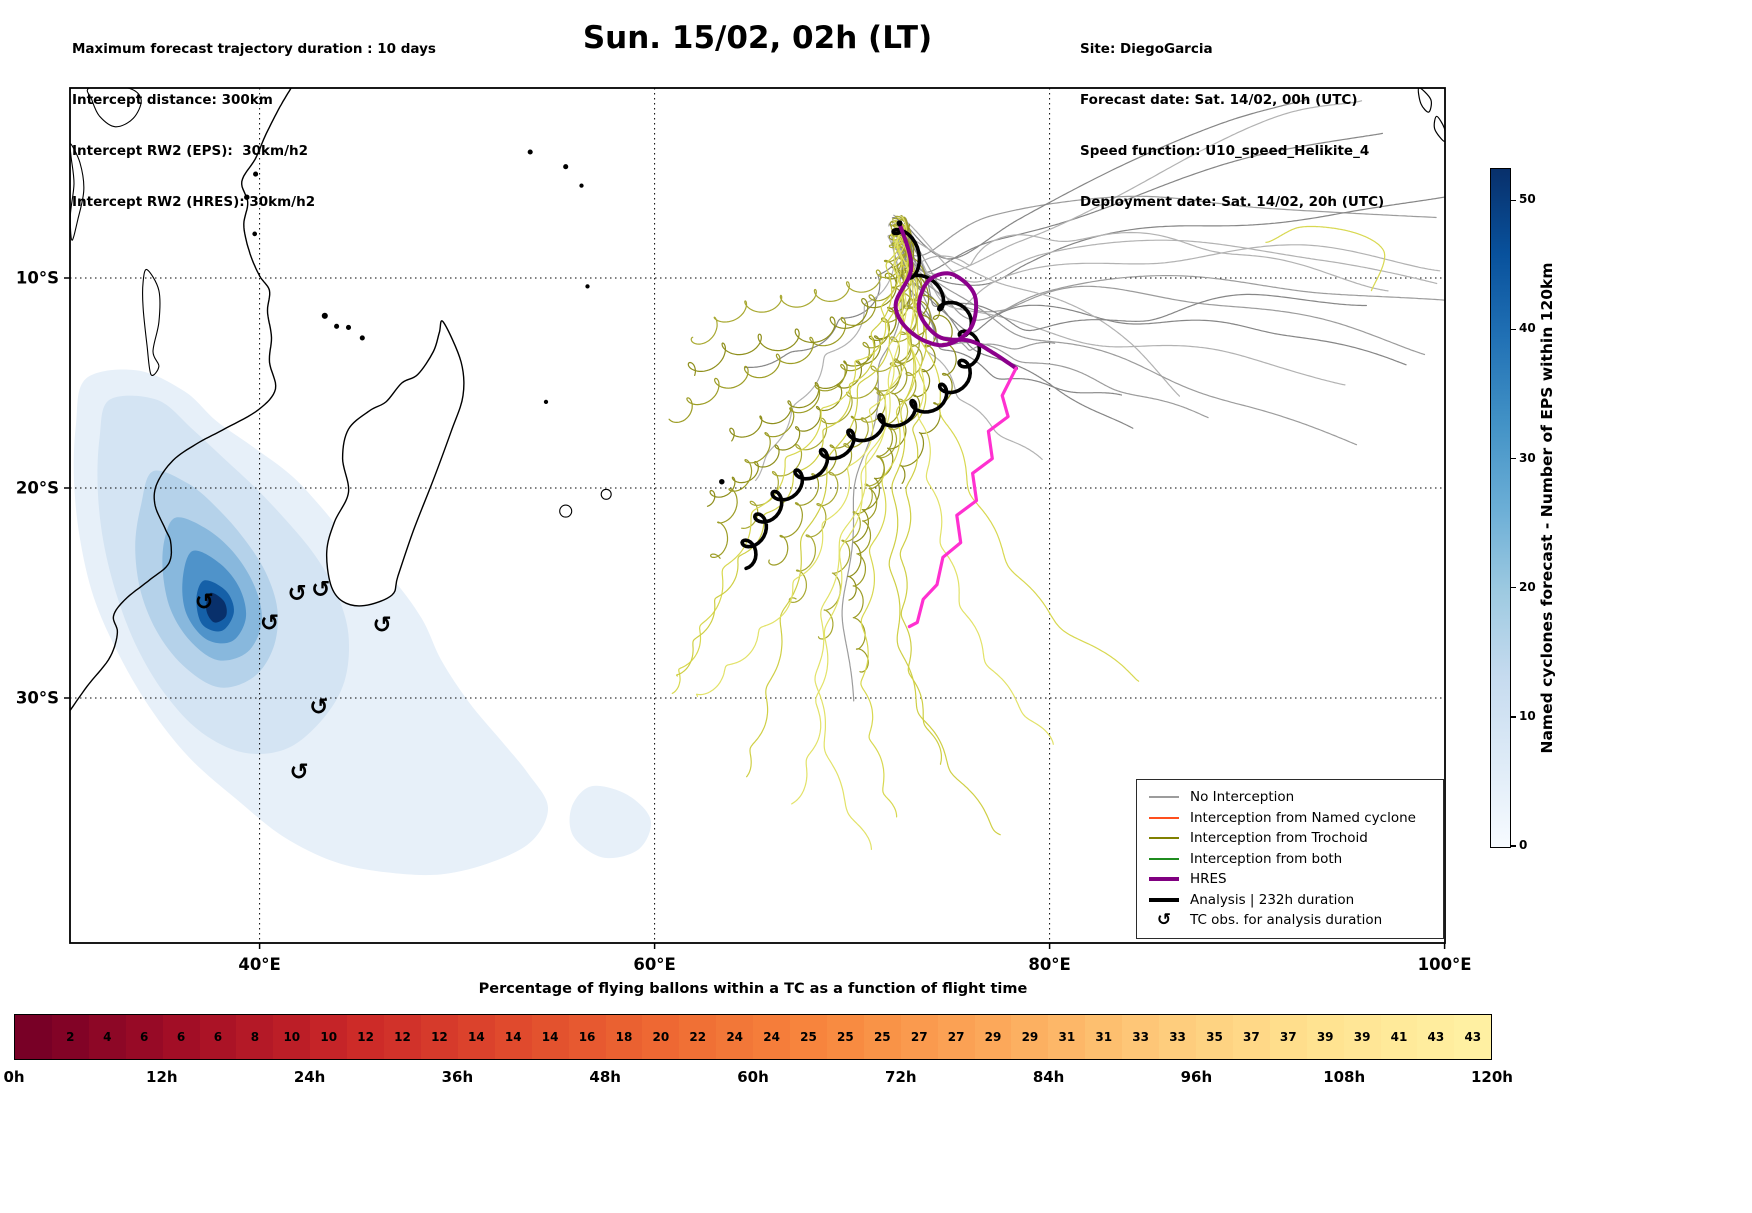  I want to click on flight-time-tick-label: 72h, so click(901, 1077).